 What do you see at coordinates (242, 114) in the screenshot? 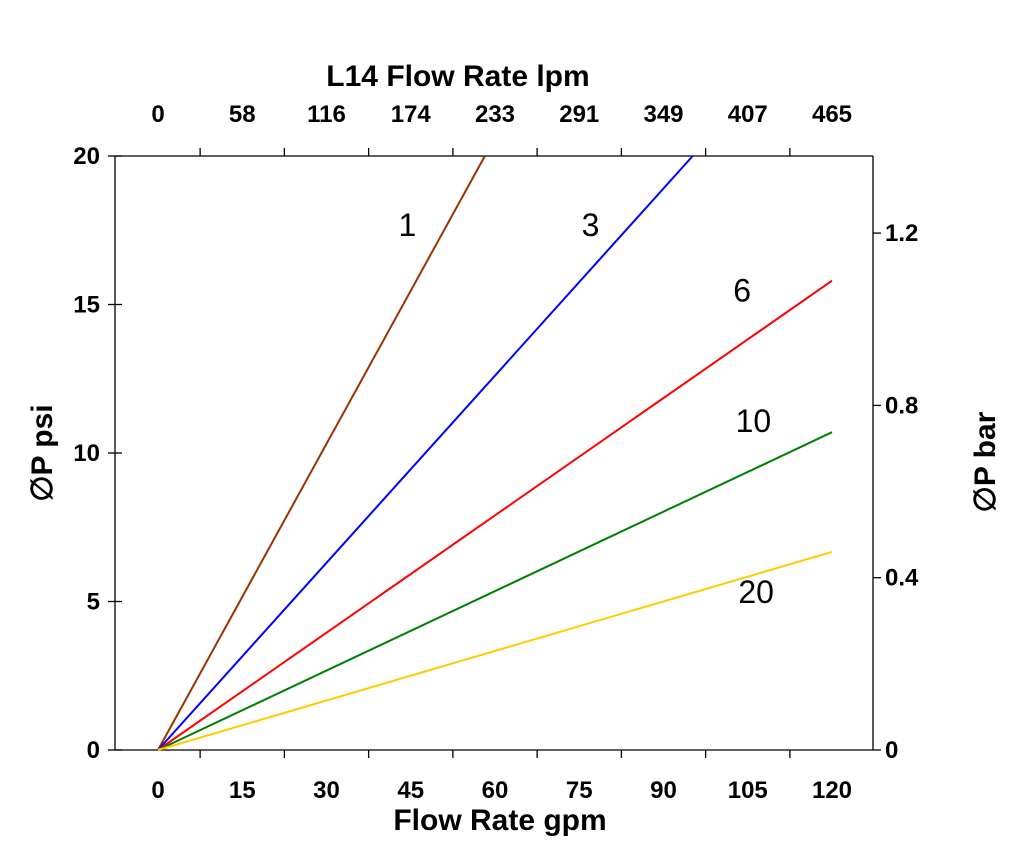
I see `x2-tick-label: 58` at bounding box center [242, 114].